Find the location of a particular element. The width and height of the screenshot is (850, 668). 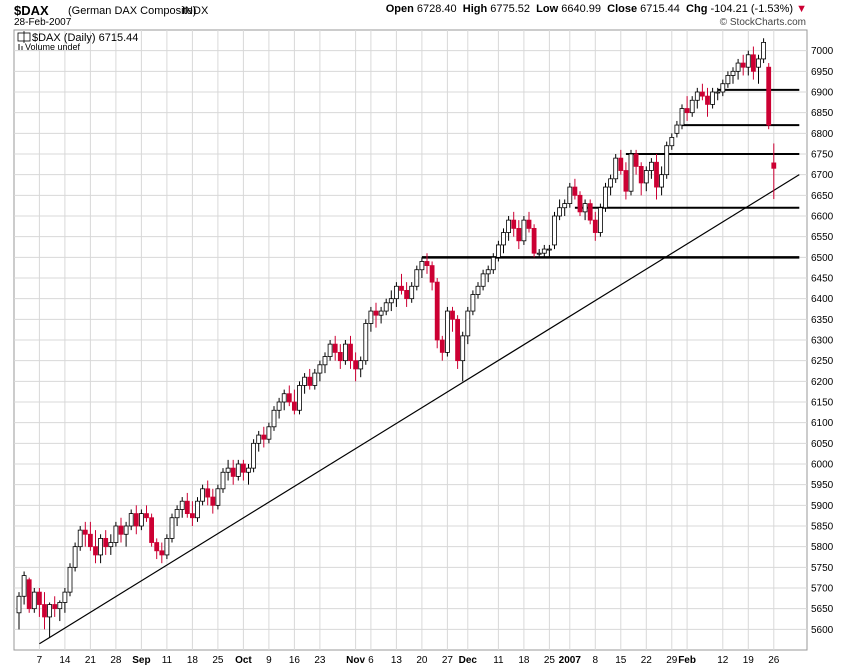

x-tick-label: Dec is located at coordinates (468, 660).